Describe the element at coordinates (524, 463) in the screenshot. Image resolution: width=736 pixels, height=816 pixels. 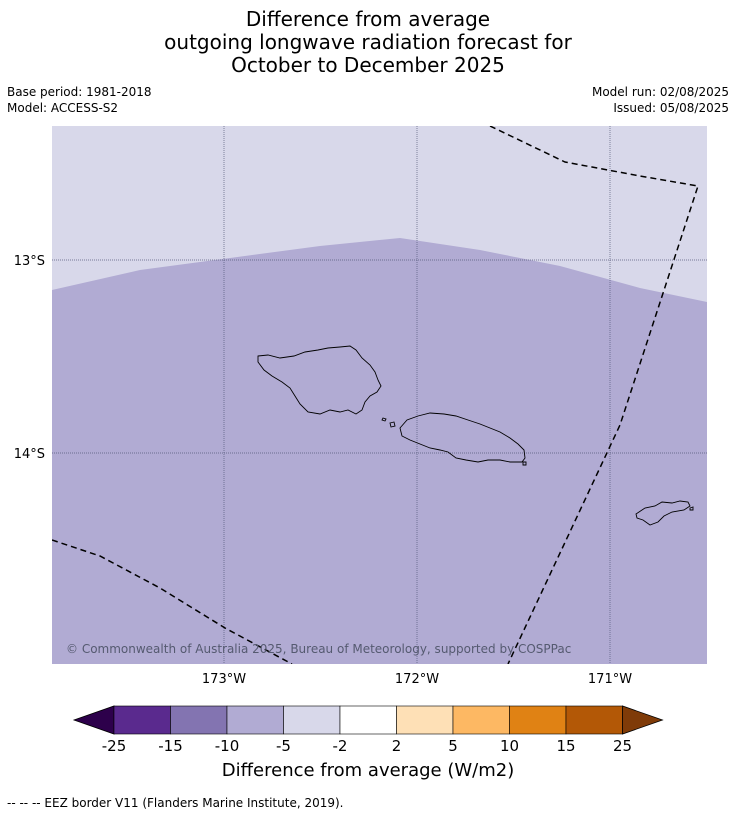
I see `island-nuutele` at that location.